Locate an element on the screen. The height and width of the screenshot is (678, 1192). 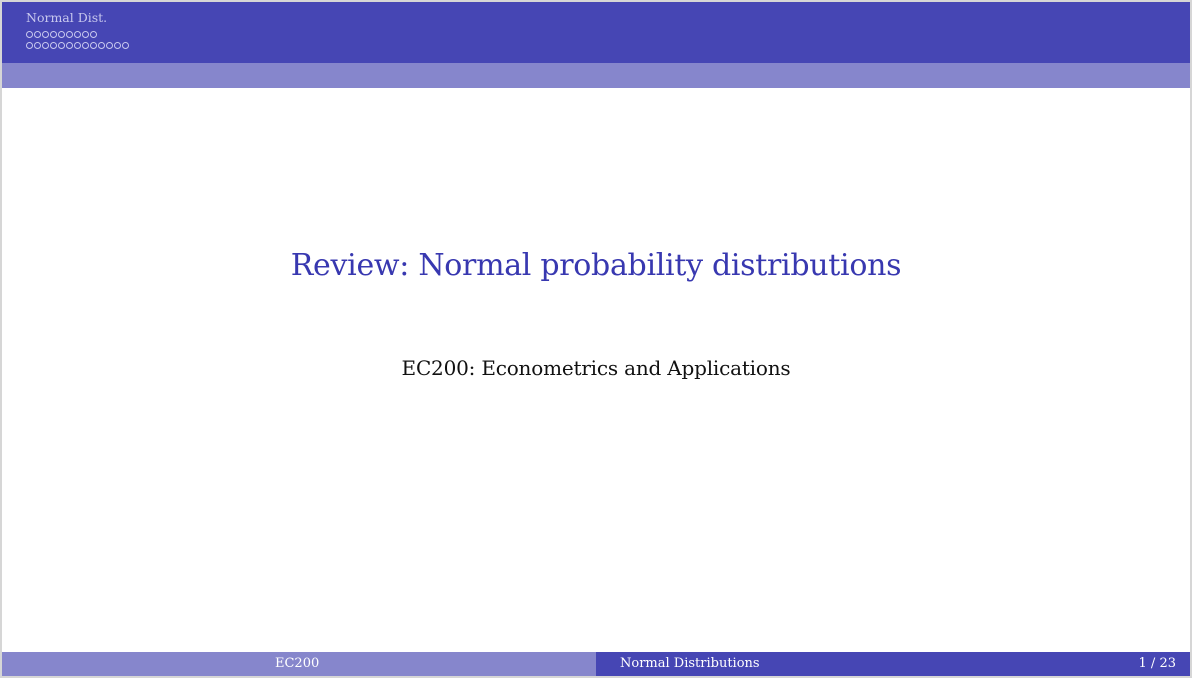
slide-title: Review: Normal probability distributions is located at coordinates (596, 265).